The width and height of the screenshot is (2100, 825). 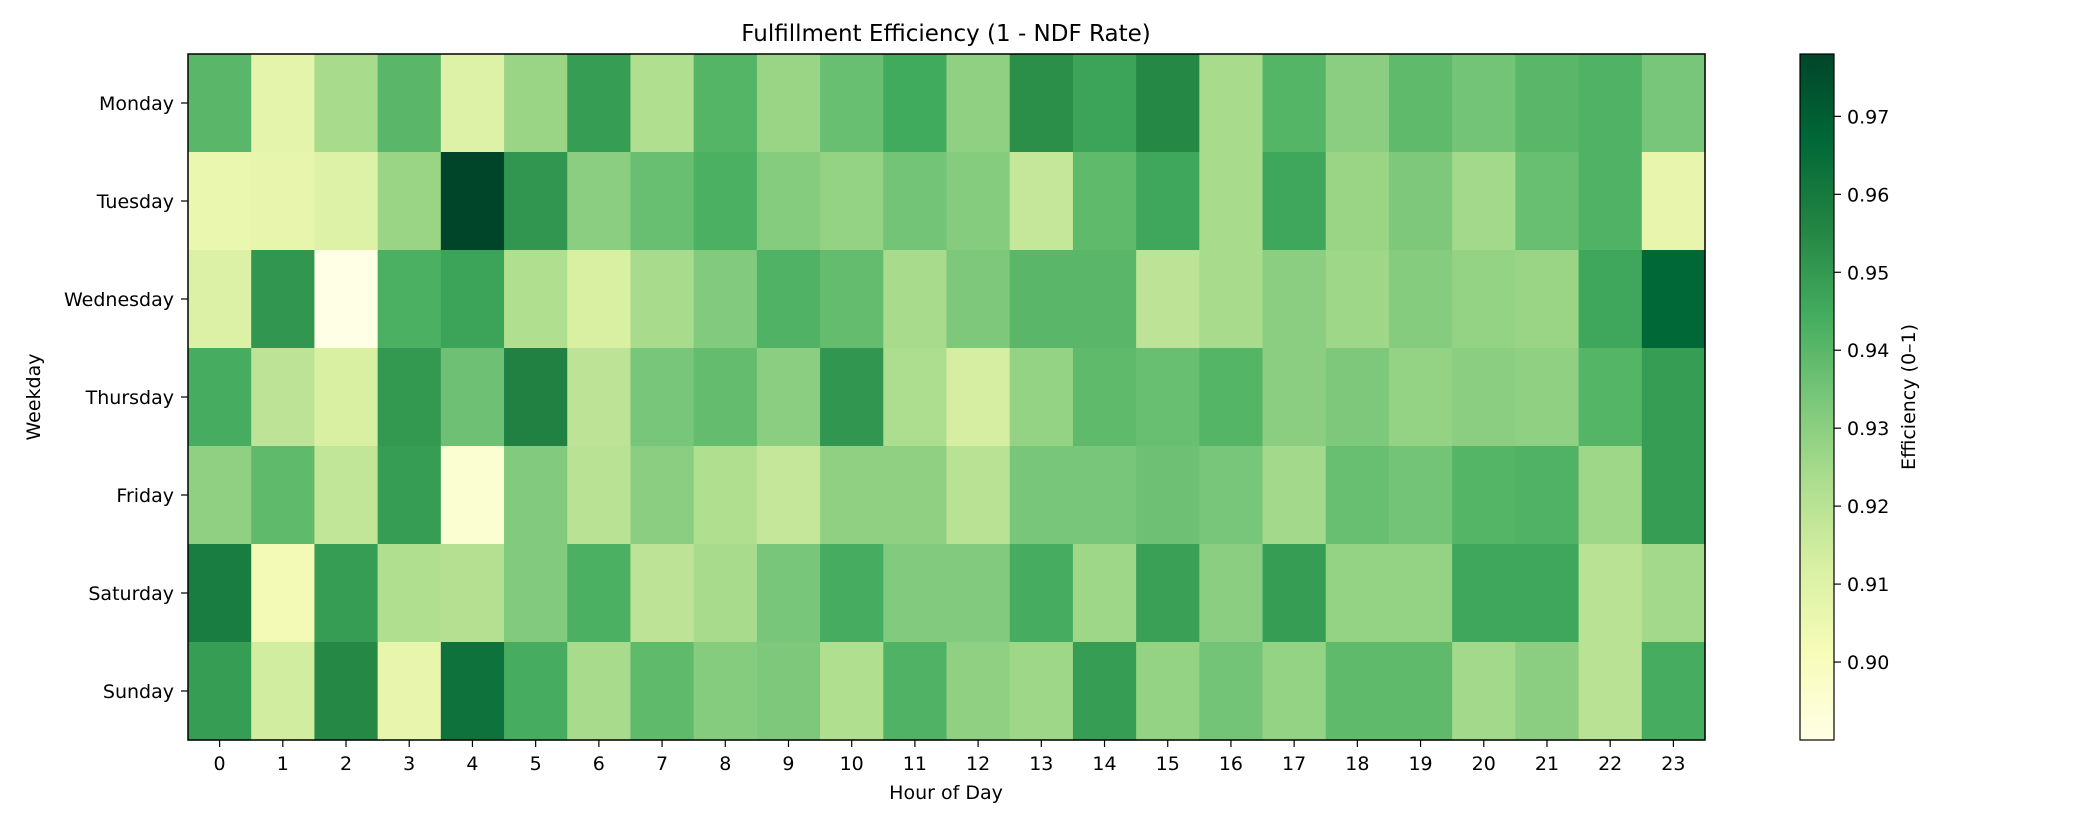 What do you see at coordinates (1104, 764) in the screenshot?
I see `x-tick-label: 14` at bounding box center [1104, 764].